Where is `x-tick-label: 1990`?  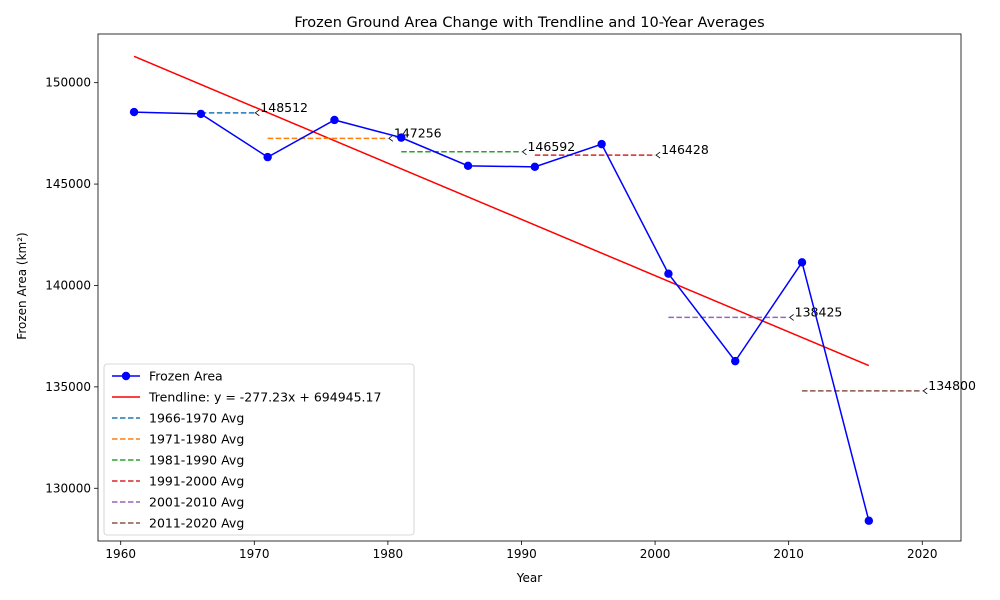 x-tick-label: 1990 is located at coordinates (521, 554).